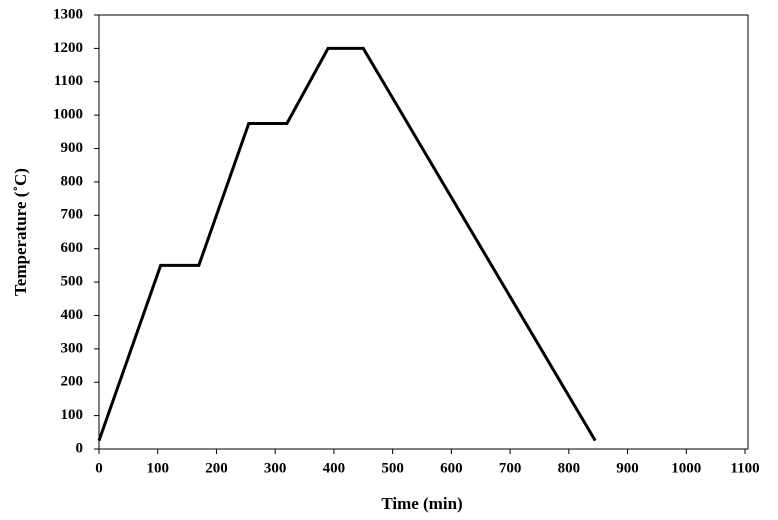 This screenshot has height=520, width=778. What do you see at coordinates (68, 14) in the screenshot?
I see `y-tick-label: 1300` at bounding box center [68, 14].